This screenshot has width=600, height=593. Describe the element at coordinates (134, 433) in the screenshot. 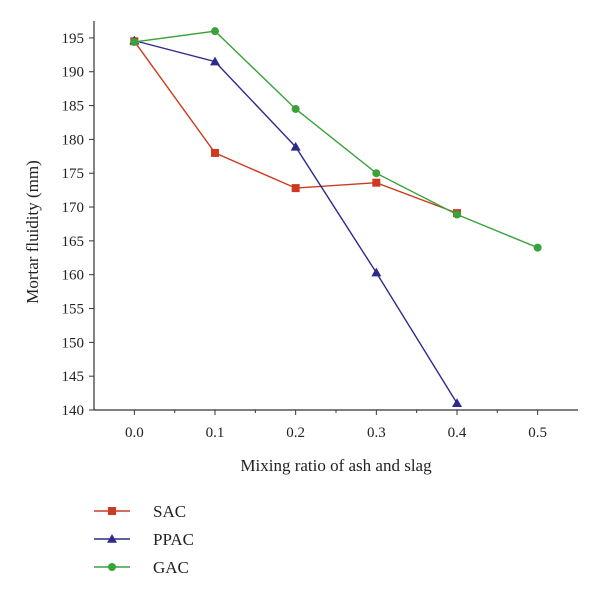

I see `x-tick-label: 0.0` at that location.